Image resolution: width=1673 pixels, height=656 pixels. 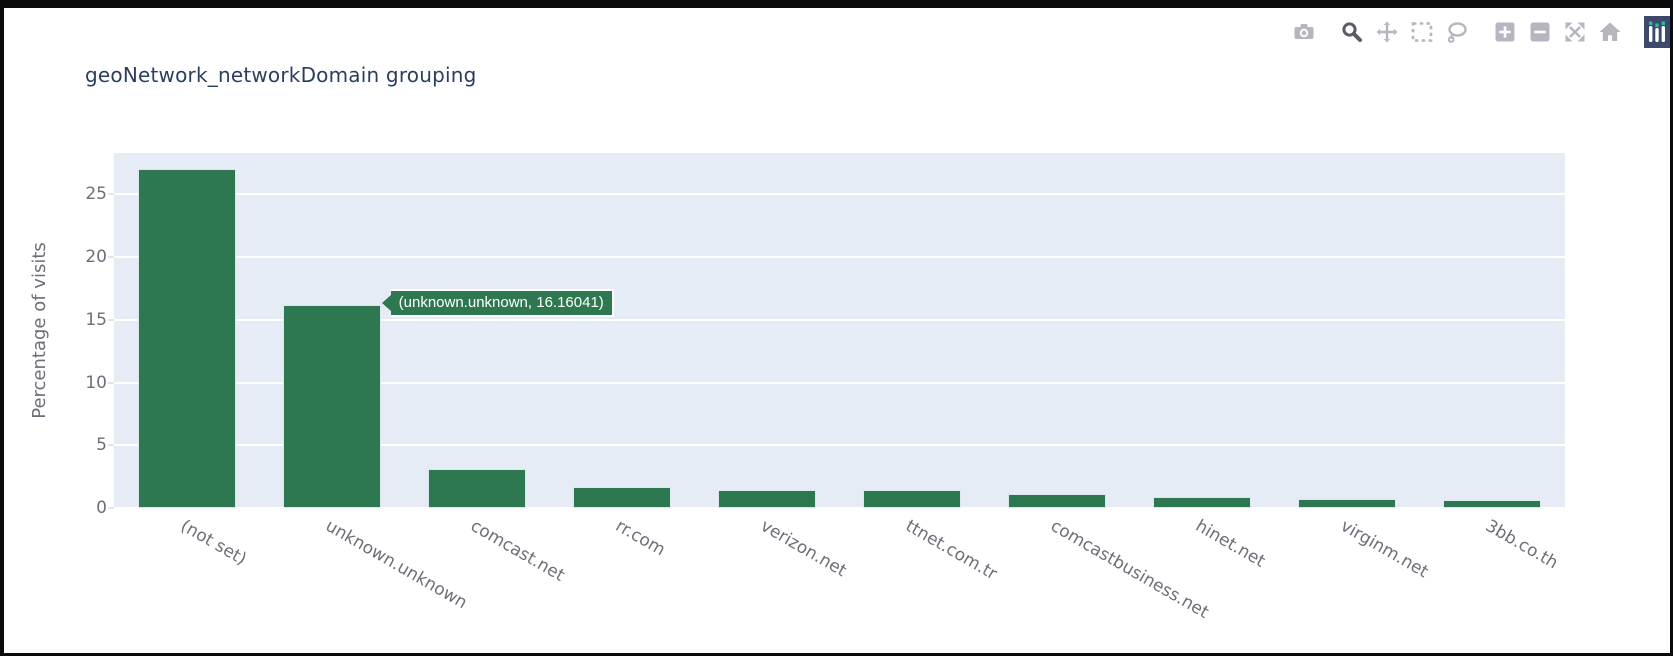 I want to click on plotly-logo, so click(x=1657, y=32).